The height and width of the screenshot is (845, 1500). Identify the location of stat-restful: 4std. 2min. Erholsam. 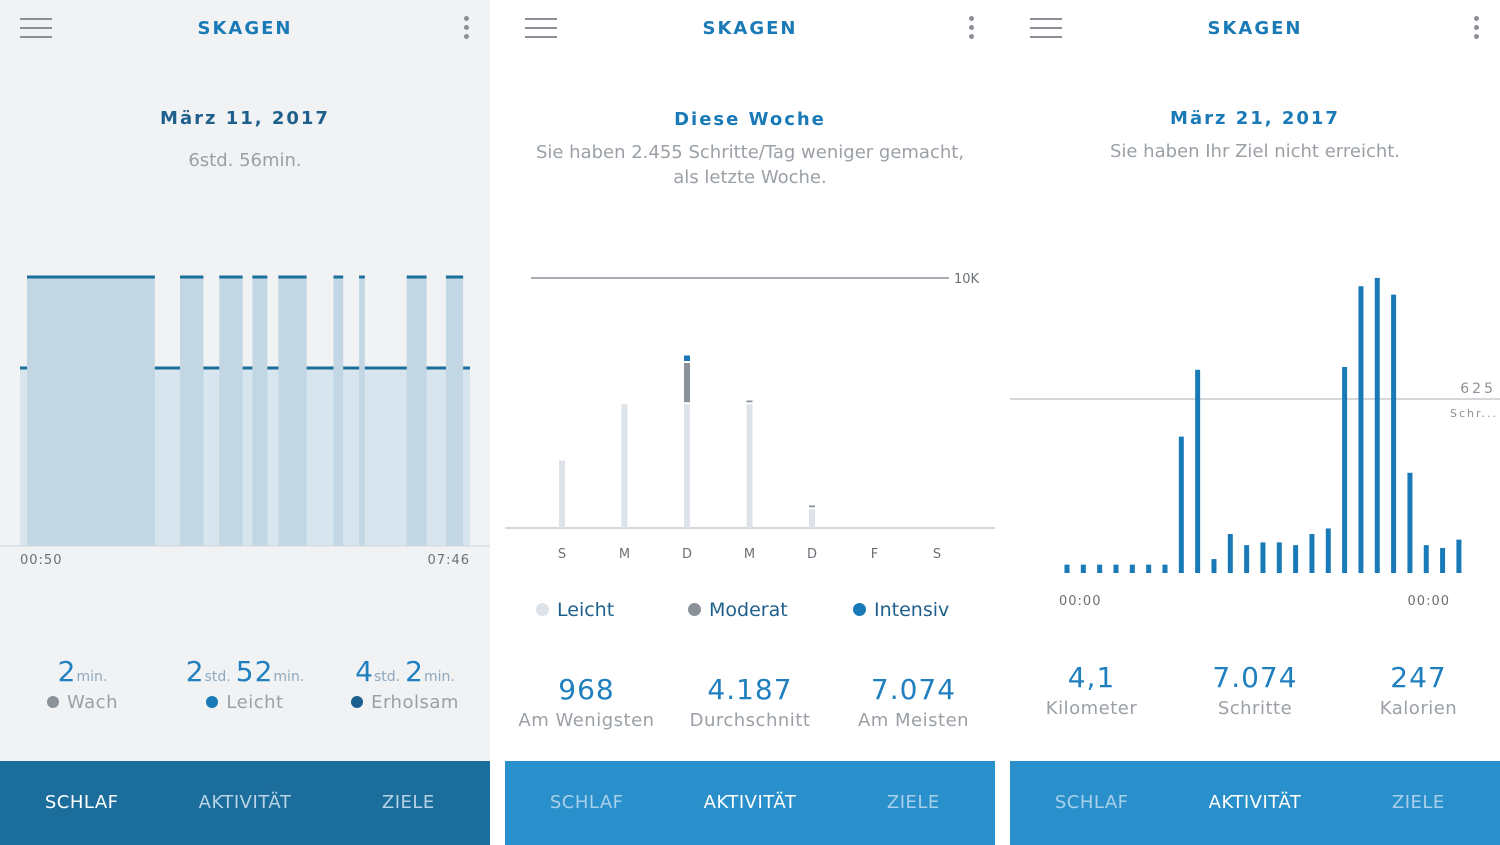
(405, 684).